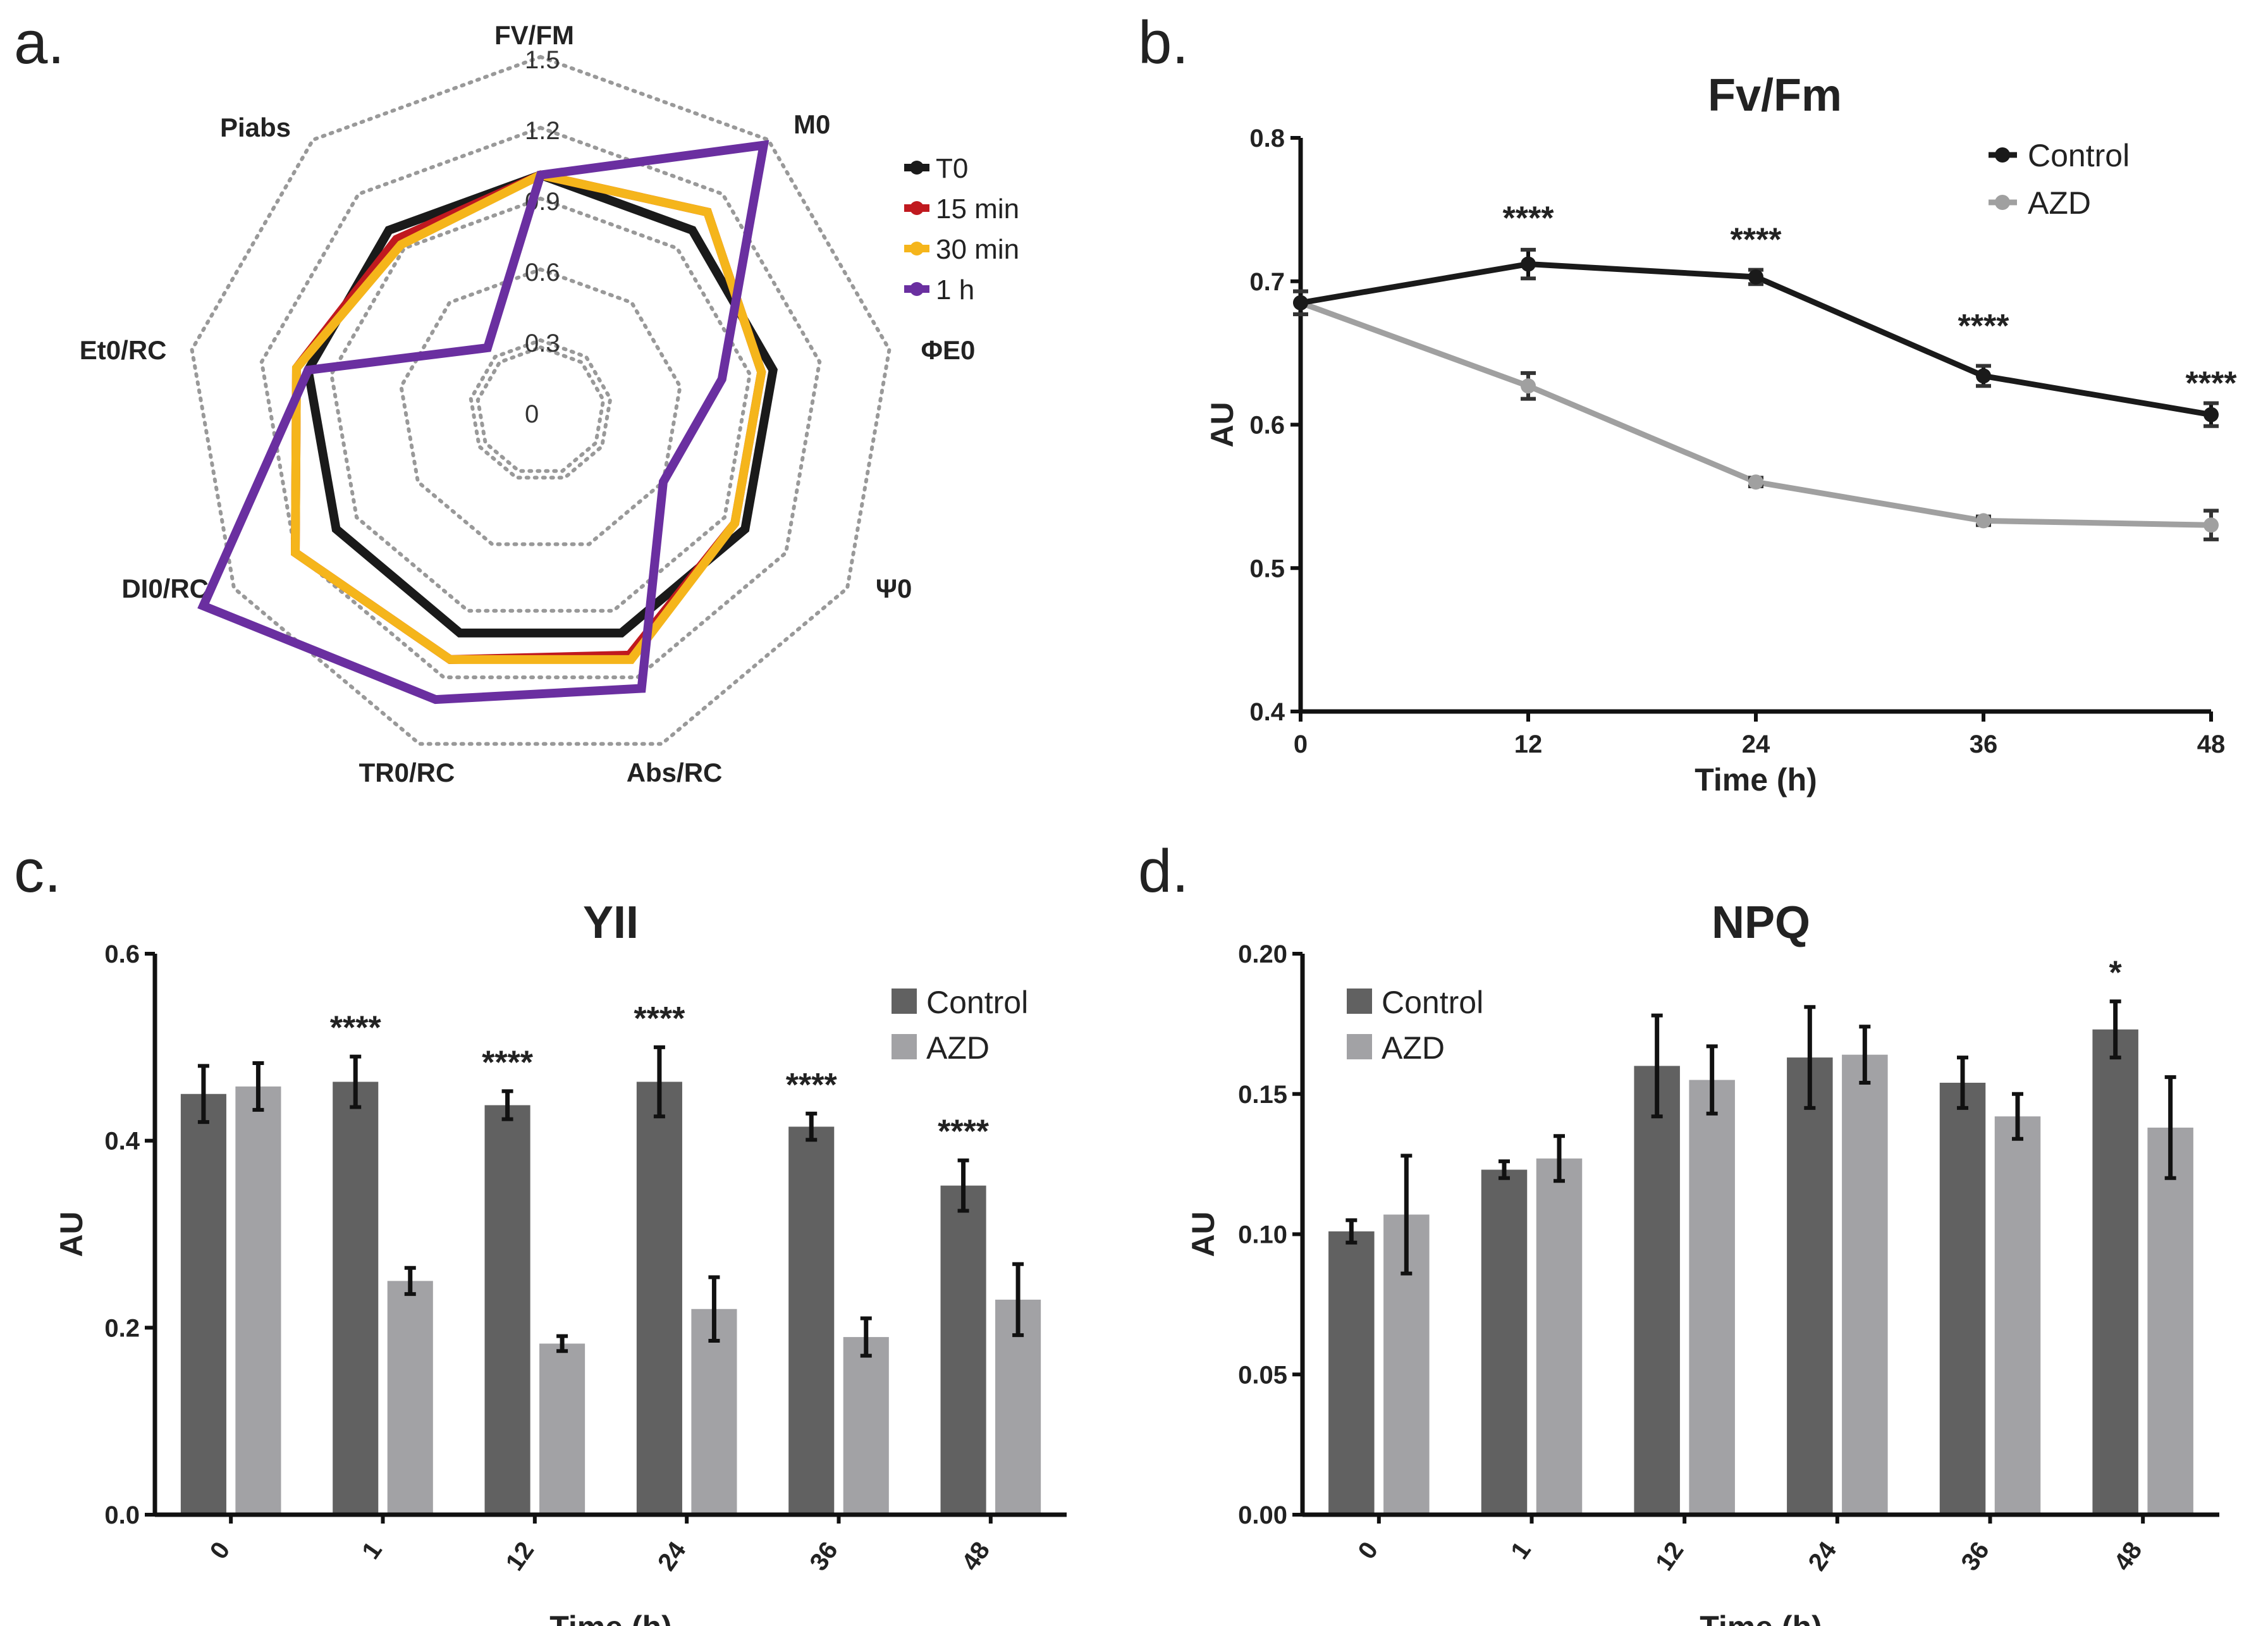 This screenshot has height=1626, width=2268. What do you see at coordinates (165, 588) in the screenshot?
I see `radar-axis-label: DI0/RC` at bounding box center [165, 588].